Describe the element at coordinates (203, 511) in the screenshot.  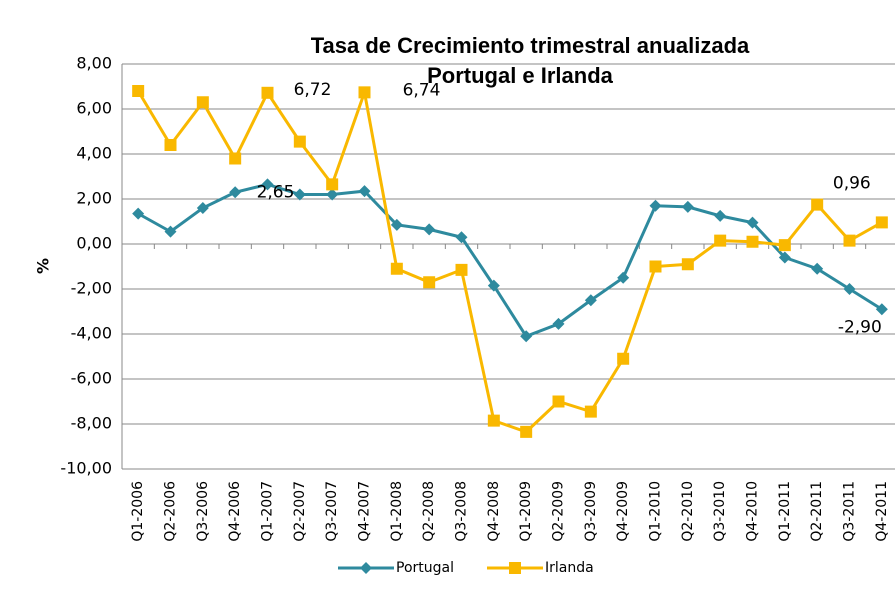
I see `x-tick-label: Q3-2006` at that location.